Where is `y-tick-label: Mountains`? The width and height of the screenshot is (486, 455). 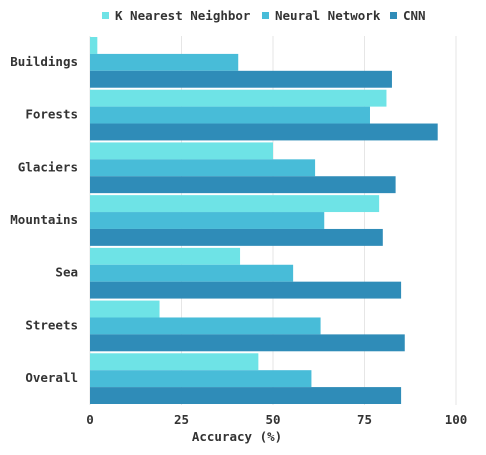
y-tick-label: Mountains is located at coordinates (44, 219).